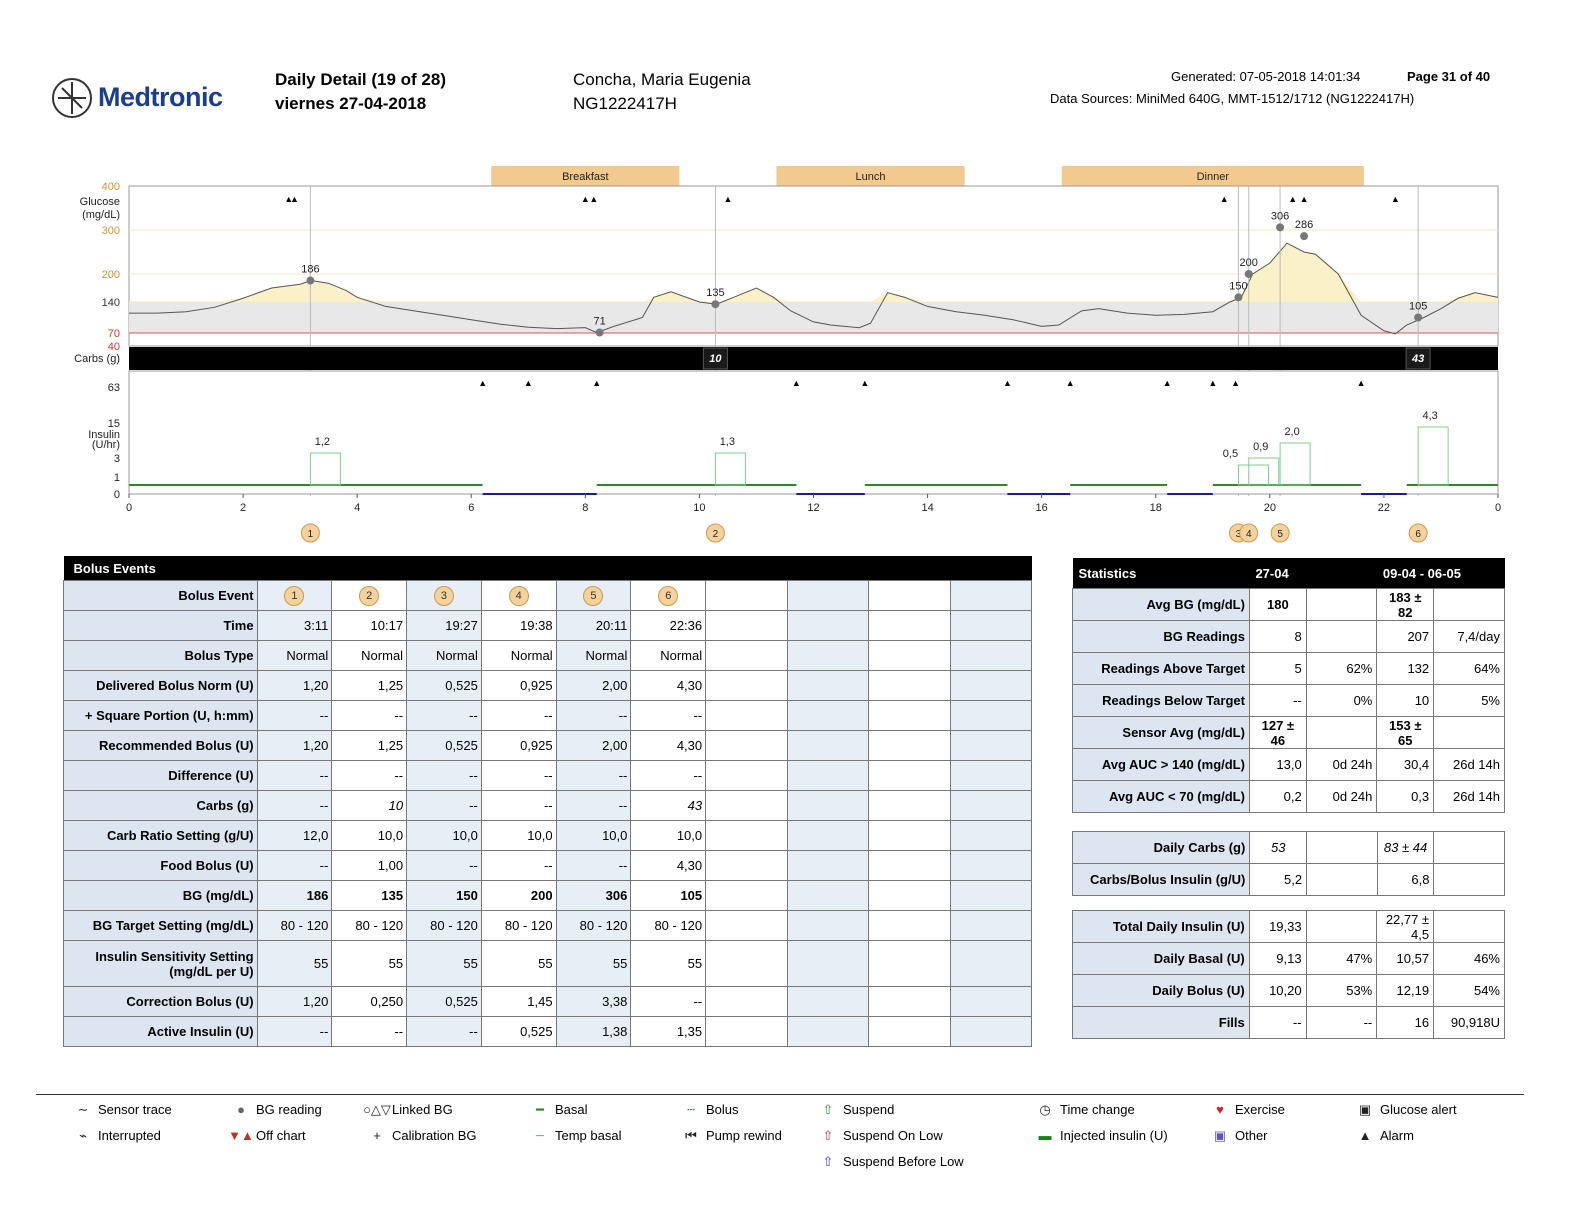  I want to click on bolus-row-label: Recommended Bolus (U), so click(160, 745).